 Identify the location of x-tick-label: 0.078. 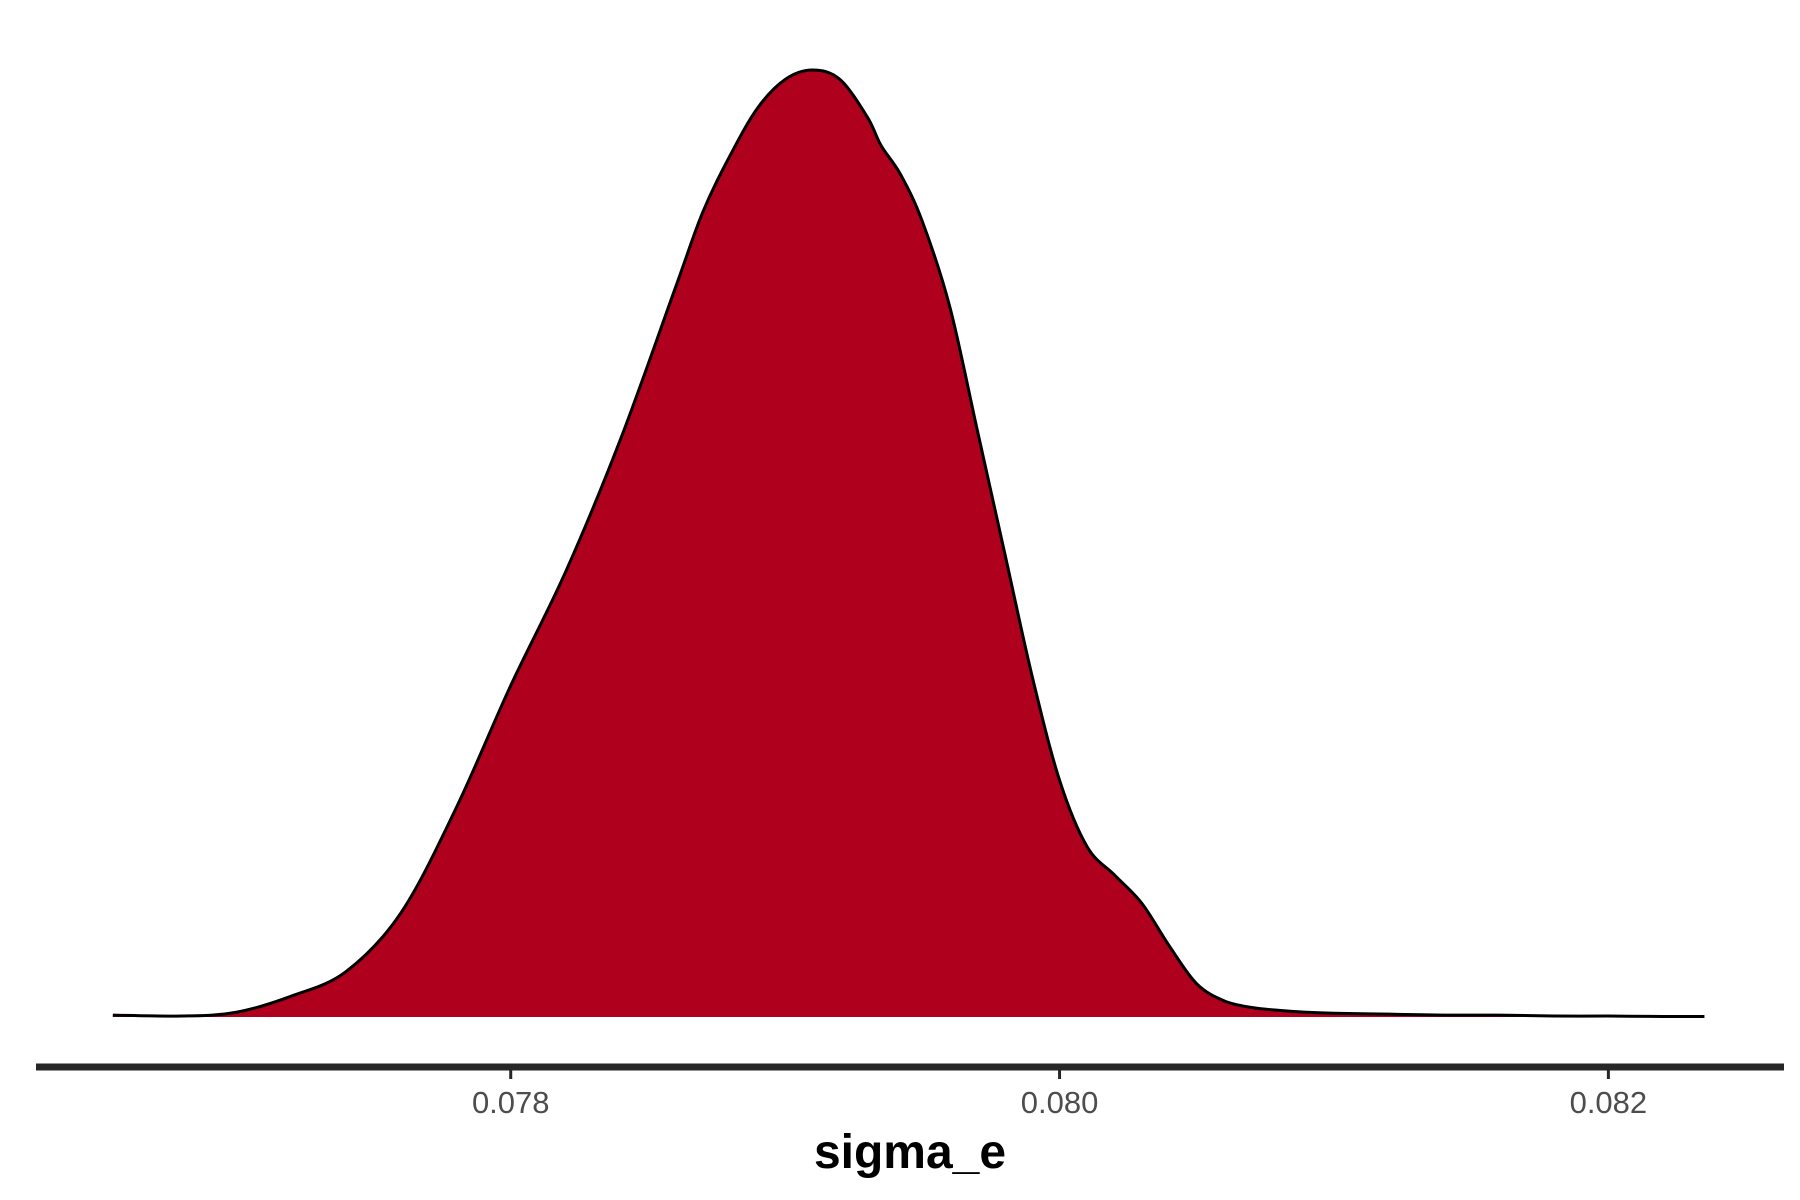
(511, 1102).